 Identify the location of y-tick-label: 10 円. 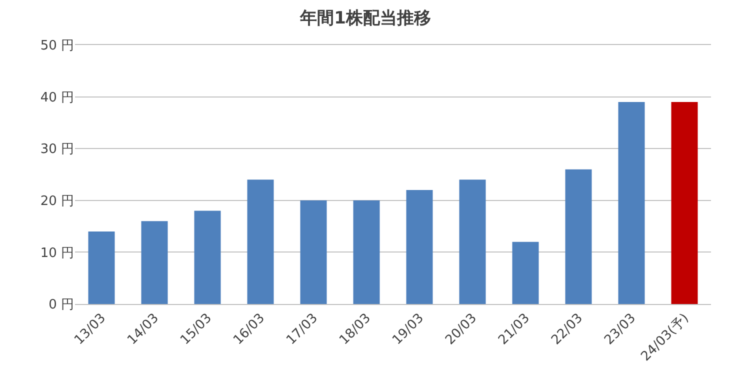
(57, 253).